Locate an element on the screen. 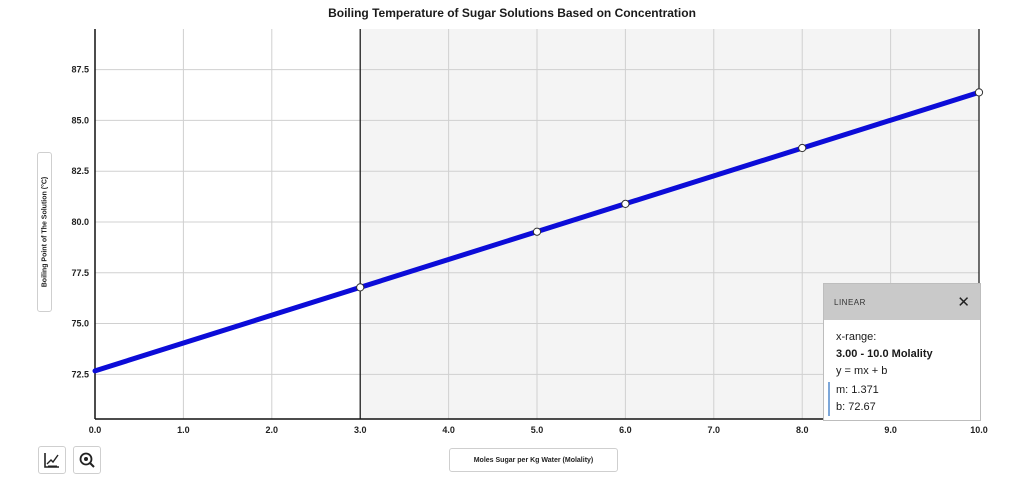 The height and width of the screenshot is (478, 1024). y-axis-label-text: Boiling Point of The Solution (°C) is located at coordinates (44, 232).